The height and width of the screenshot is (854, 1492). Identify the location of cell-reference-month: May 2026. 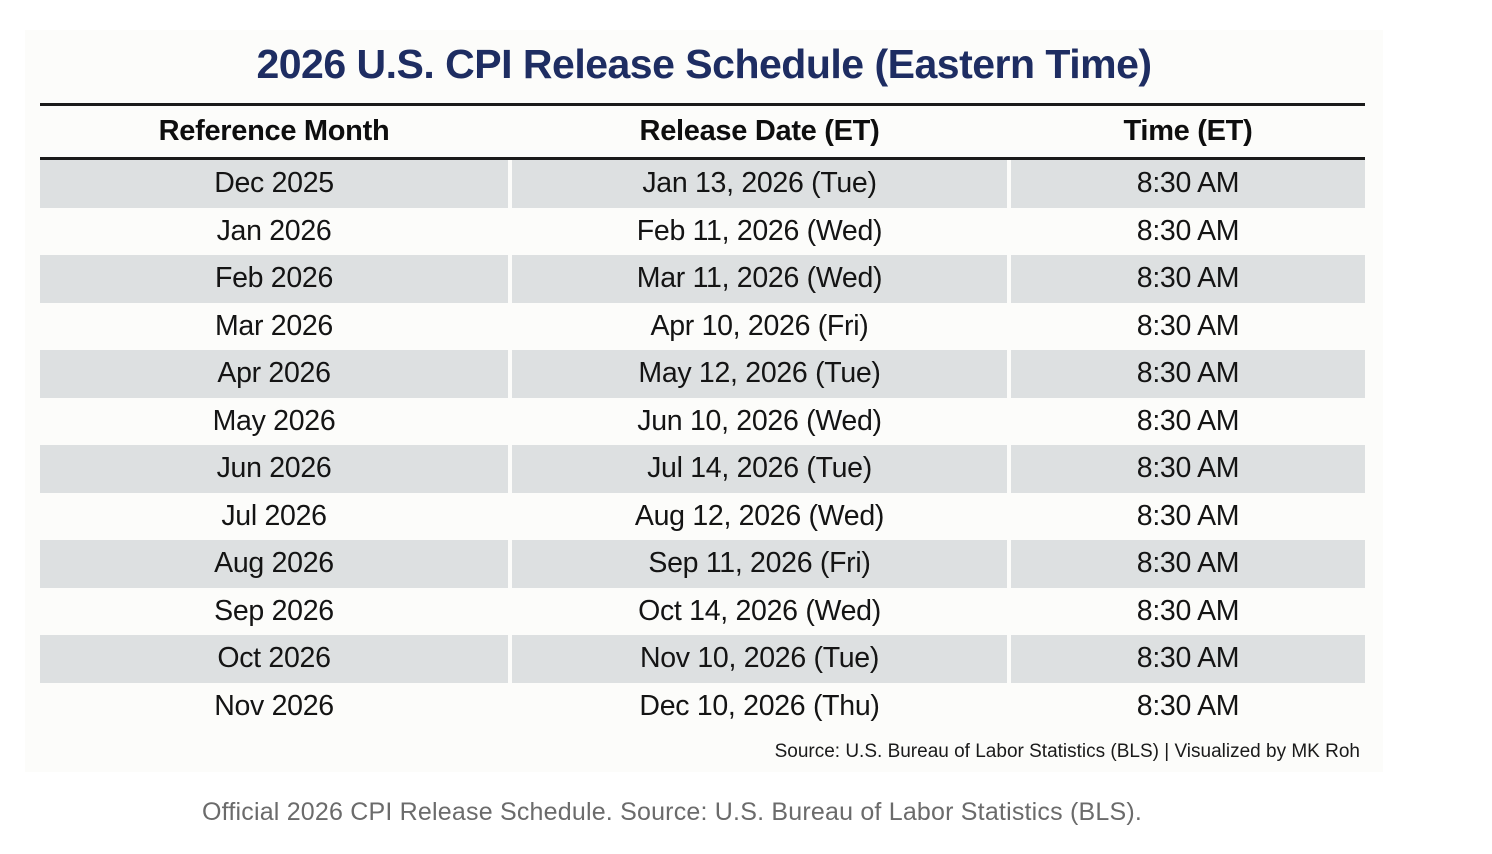
(274, 420).